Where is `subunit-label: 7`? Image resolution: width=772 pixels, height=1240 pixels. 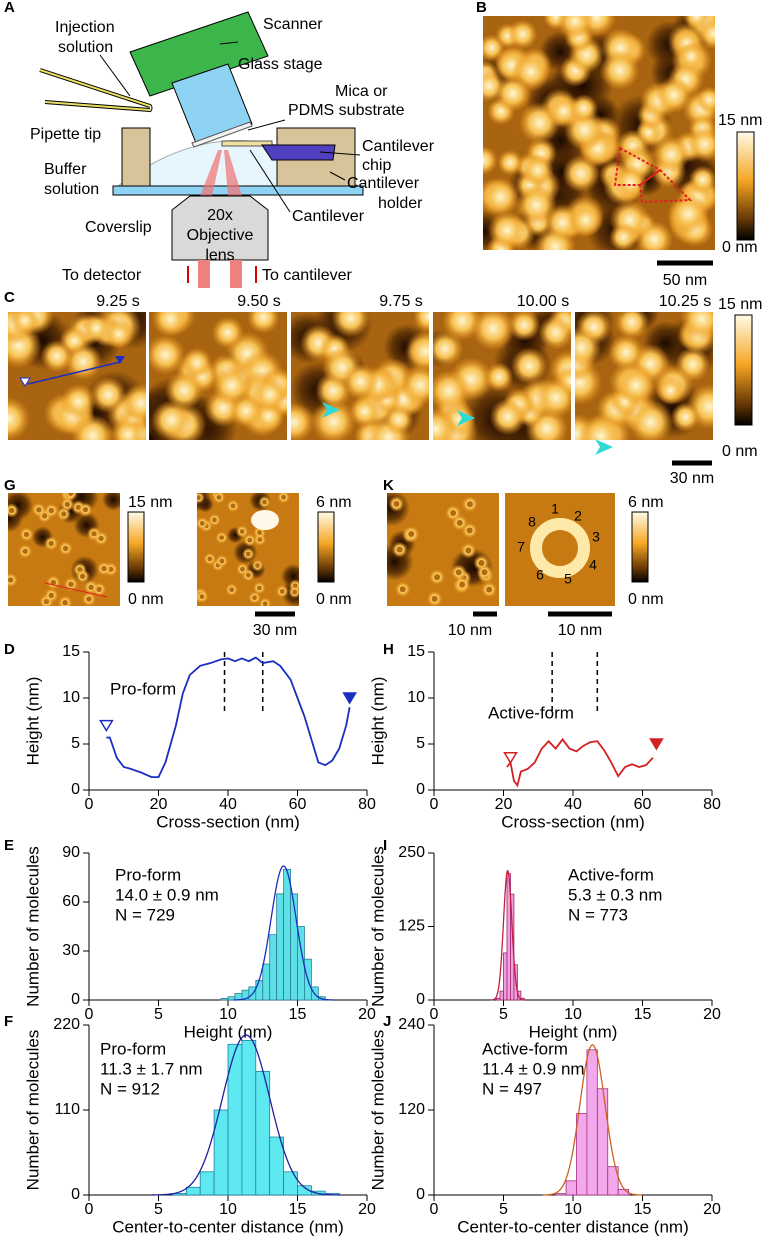 subunit-label: 7 is located at coordinates (521, 547).